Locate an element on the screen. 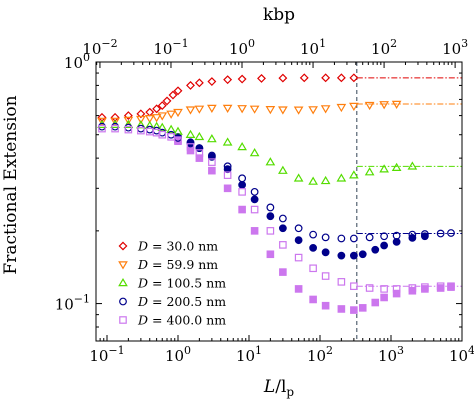  legend-label-3: D = 200.5 nm is located at coordinates (181, 301).